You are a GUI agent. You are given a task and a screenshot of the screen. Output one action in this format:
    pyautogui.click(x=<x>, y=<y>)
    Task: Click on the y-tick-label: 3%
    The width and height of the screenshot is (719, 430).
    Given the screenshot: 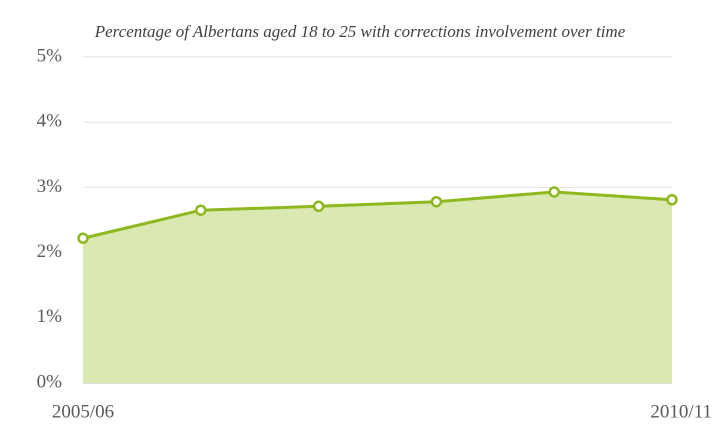 What is the action you would take?
    pyautogui.click(x=50, y=186)
    